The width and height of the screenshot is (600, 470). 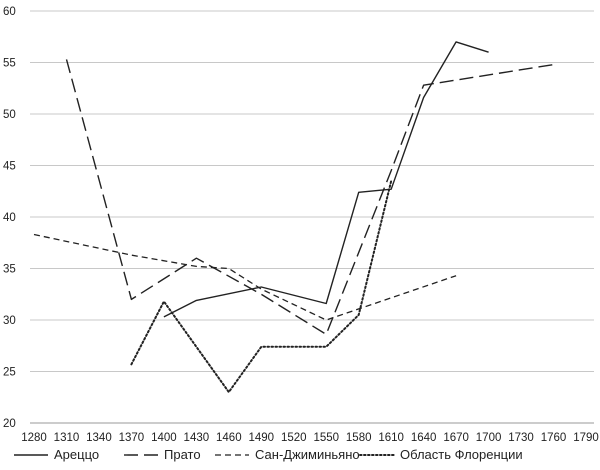 What do you see at coordinates (182, 454) in the screenshot?
I see `legend-label-2: Прато` at bounding box center [182, 454].